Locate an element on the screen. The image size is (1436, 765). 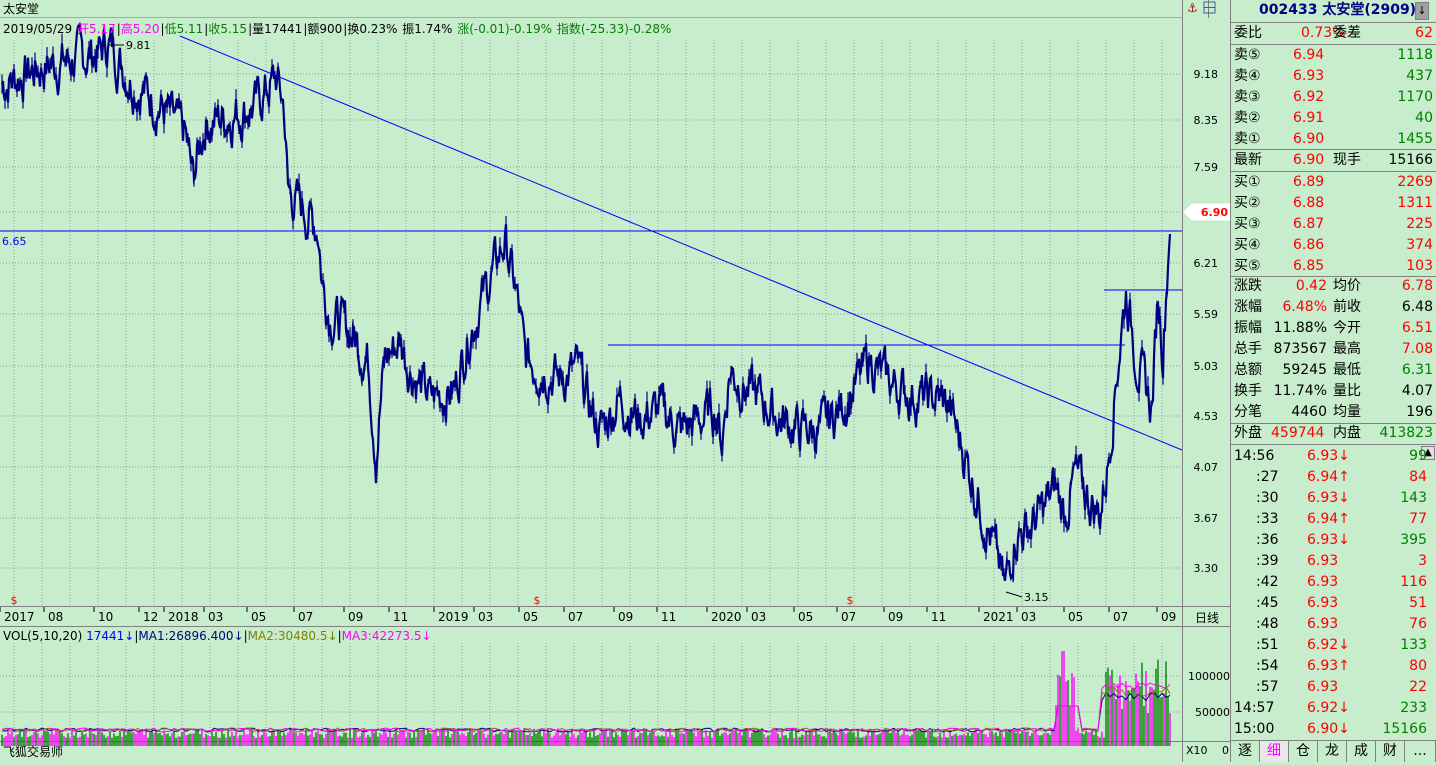
scroll-up-icon: ▲ is located at coordinates (1428, 453).